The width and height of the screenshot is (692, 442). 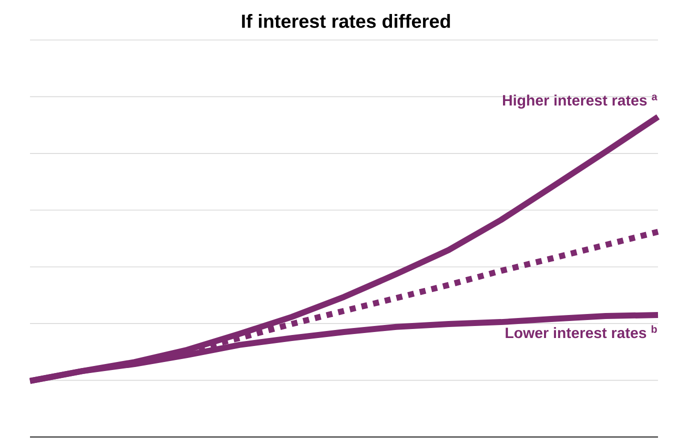 I want to click on series-label: Lower interest rates $^{b}$, so click(x=581, y=331).